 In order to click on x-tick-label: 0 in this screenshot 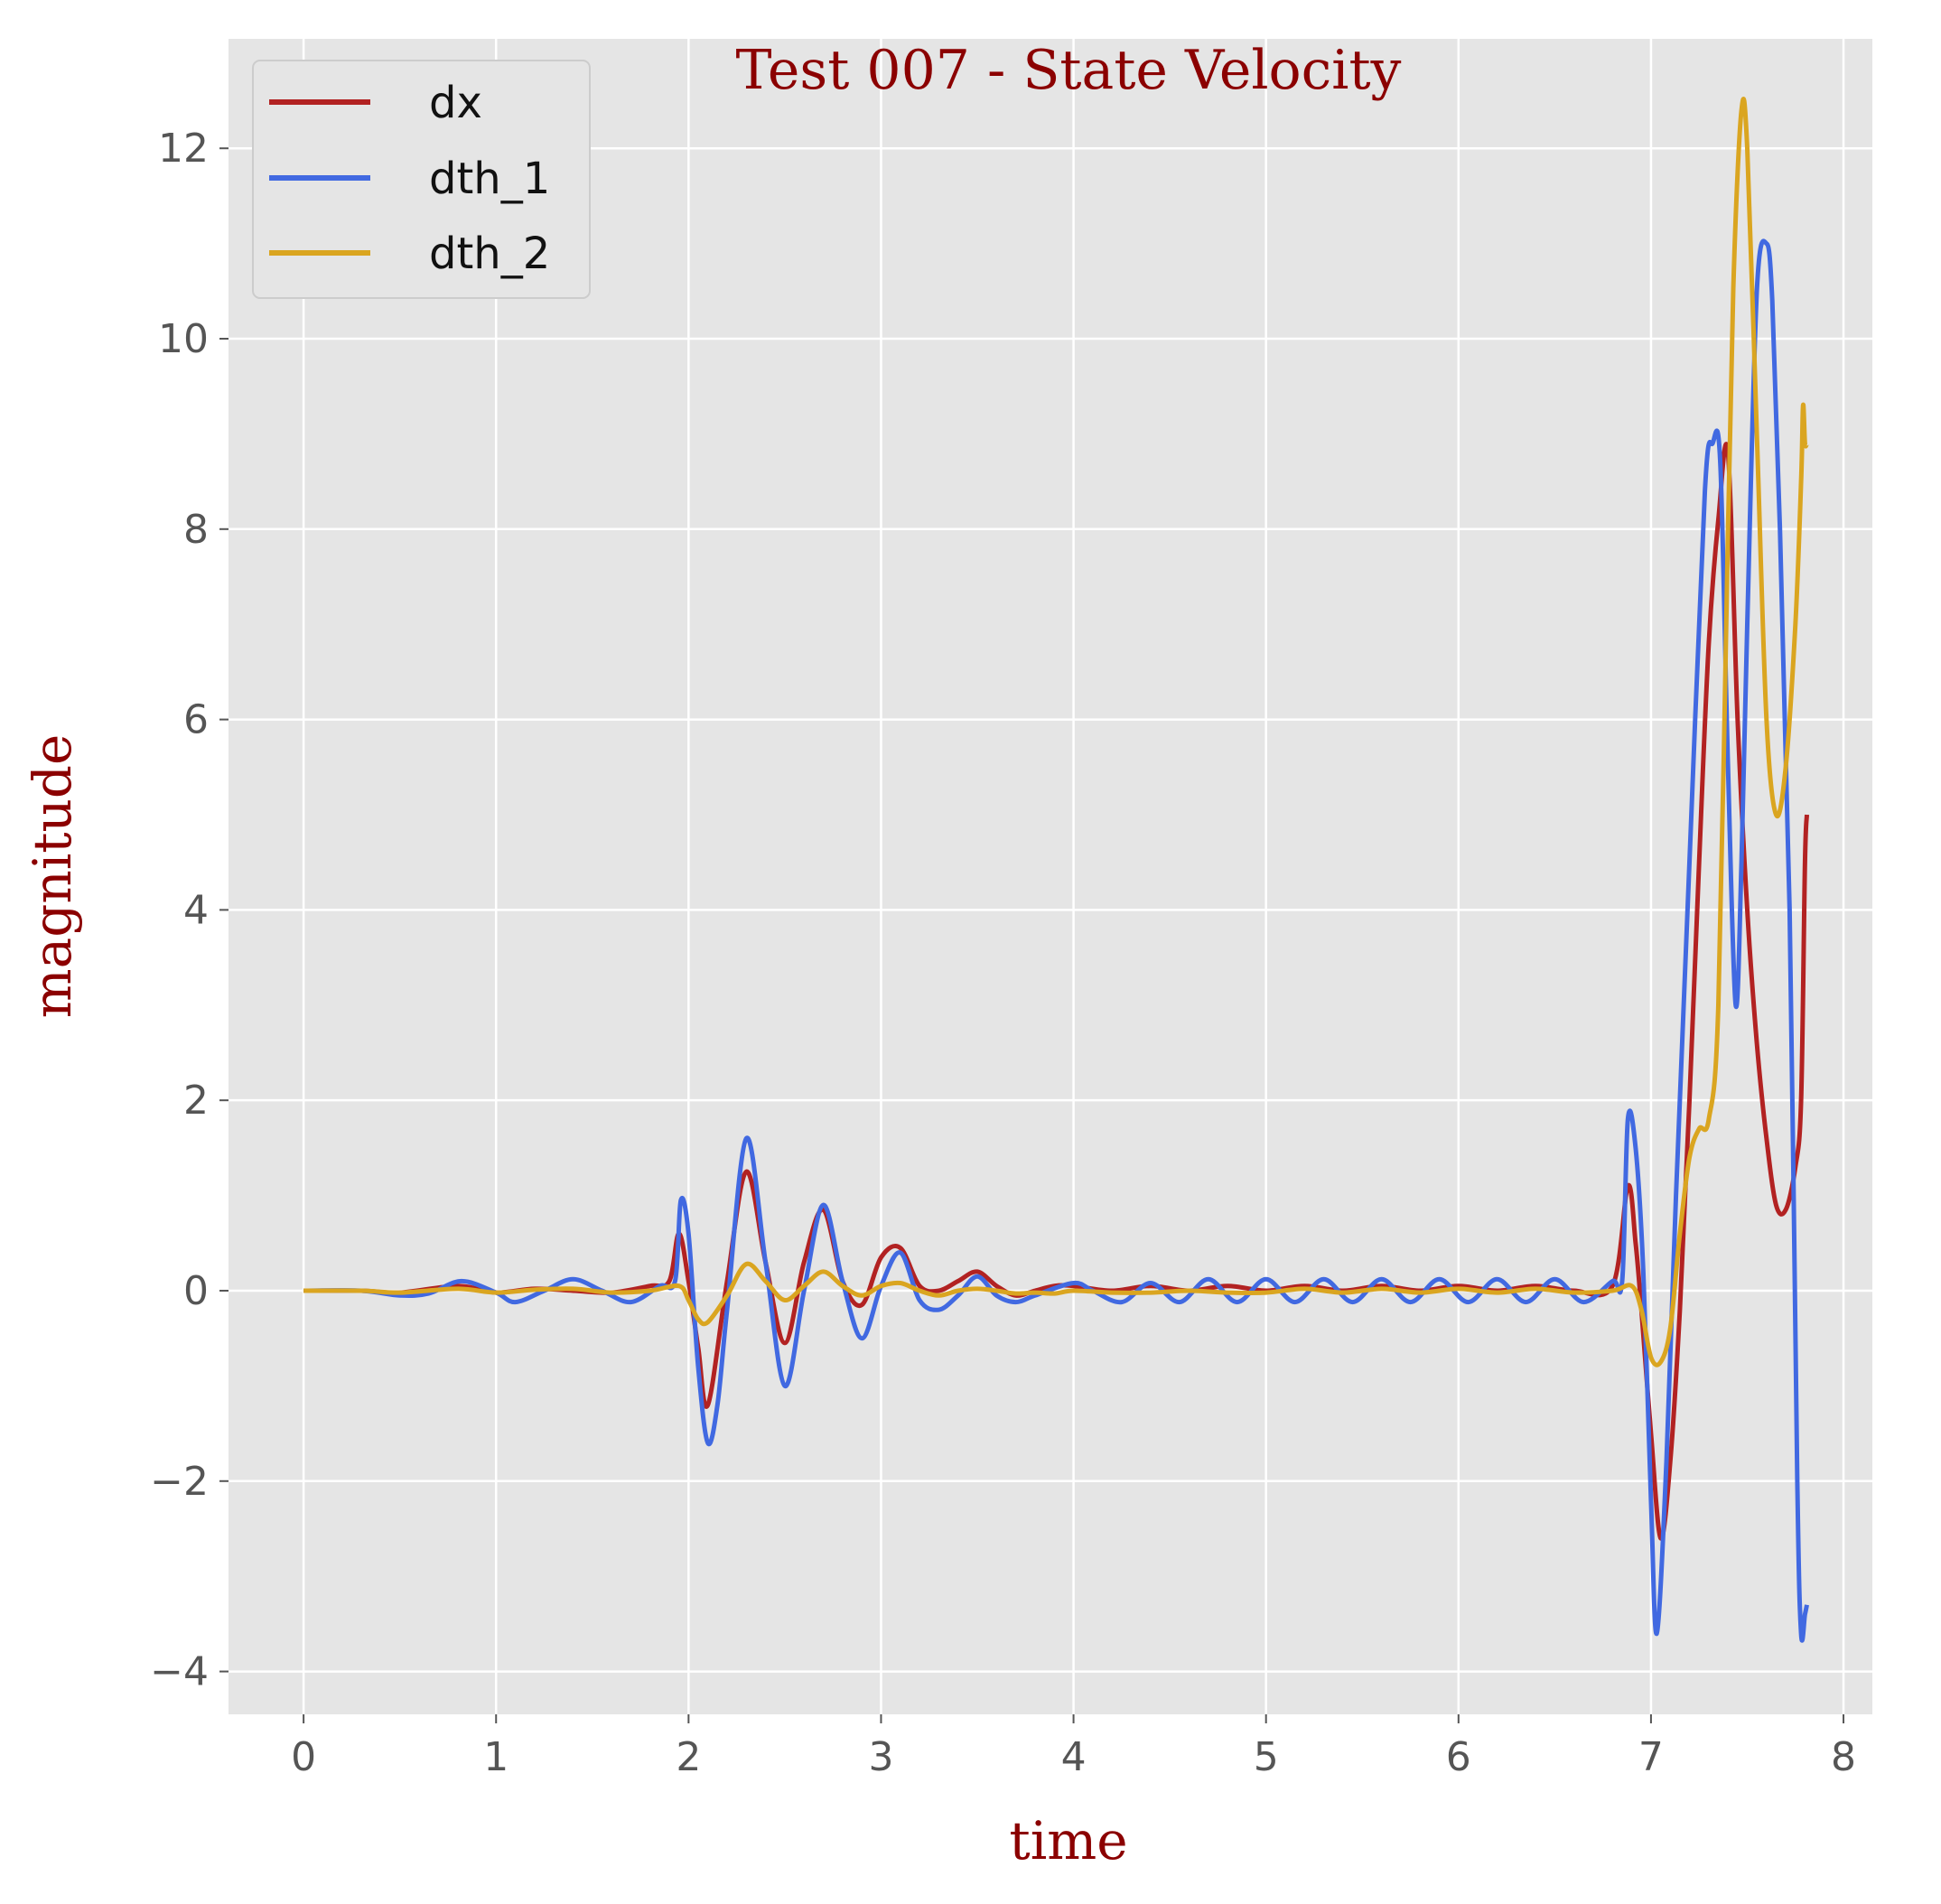, I will do `click(303, 1757)`.